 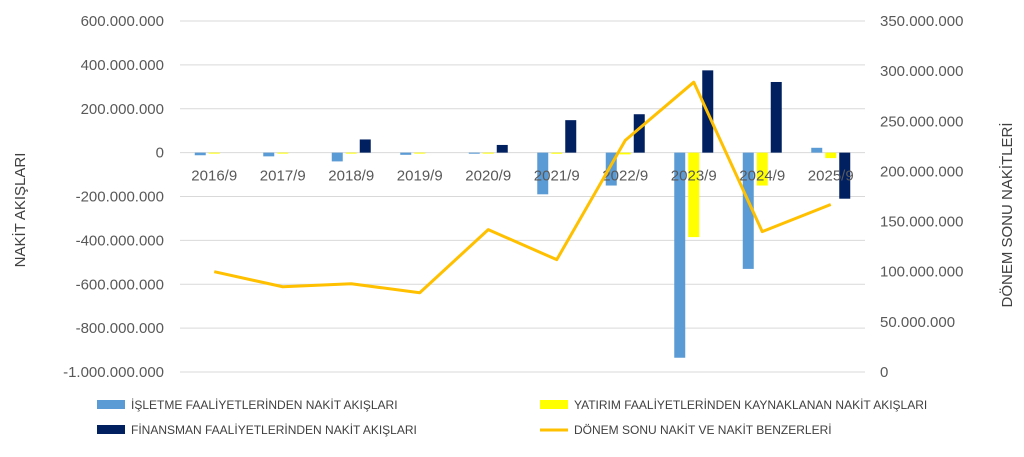 What do you see at coordinates (884, 372) in the screenshot?
I see `y2-tick-label: 0` at bounding box center [884, 372].